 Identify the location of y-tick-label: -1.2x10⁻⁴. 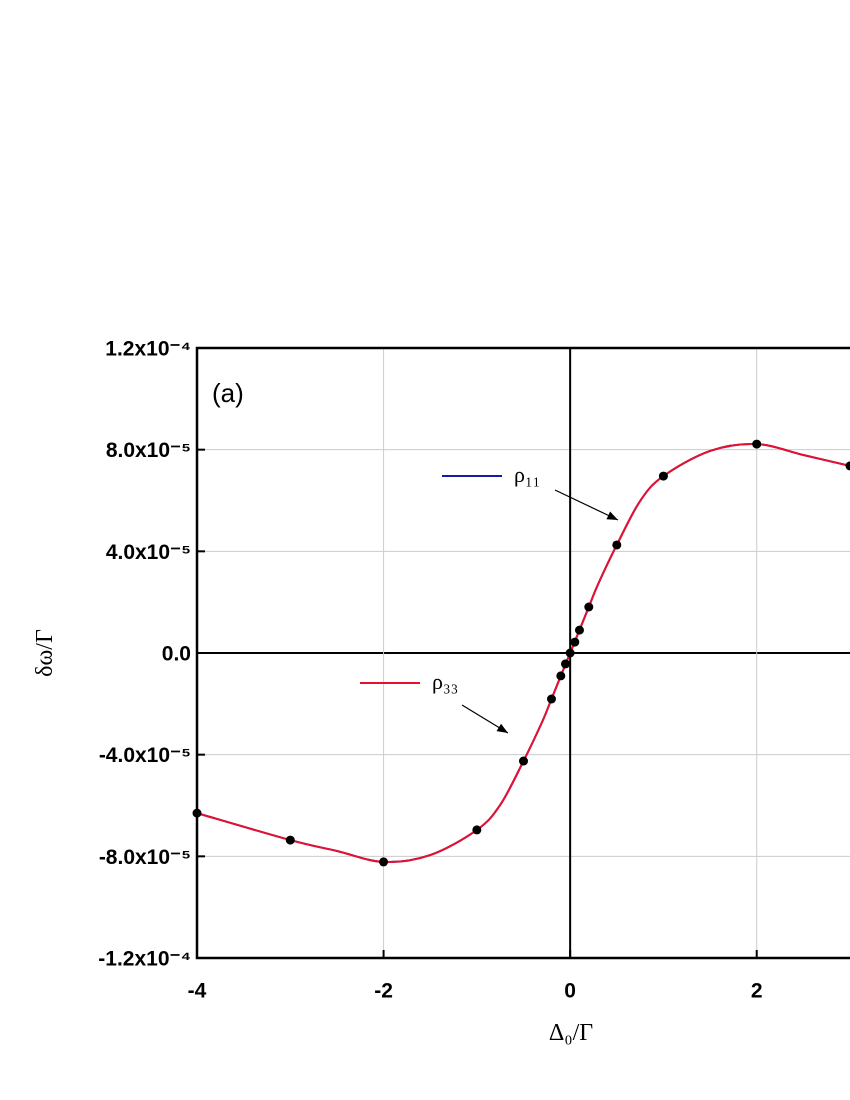
(144, 959).